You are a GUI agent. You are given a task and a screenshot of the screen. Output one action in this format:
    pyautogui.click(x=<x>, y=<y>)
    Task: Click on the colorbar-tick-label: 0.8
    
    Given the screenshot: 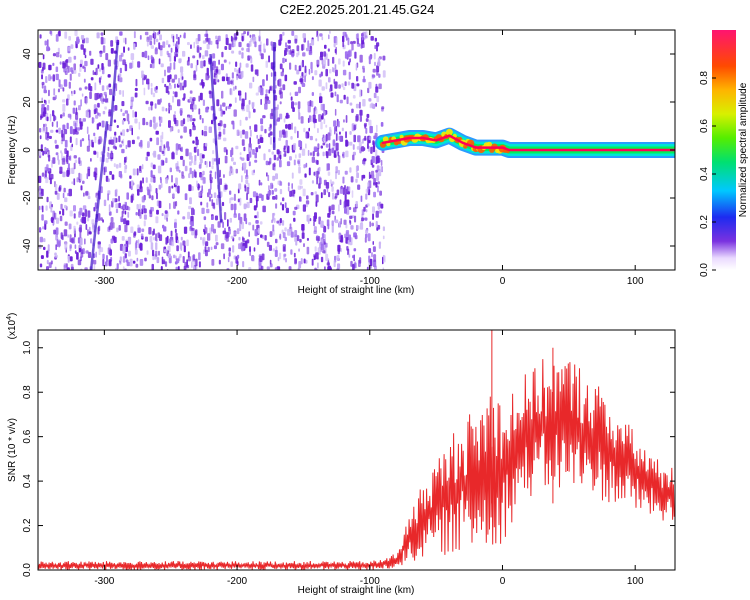 What is the action you would take?
    pyautogui.click(x=704, y=78)
    